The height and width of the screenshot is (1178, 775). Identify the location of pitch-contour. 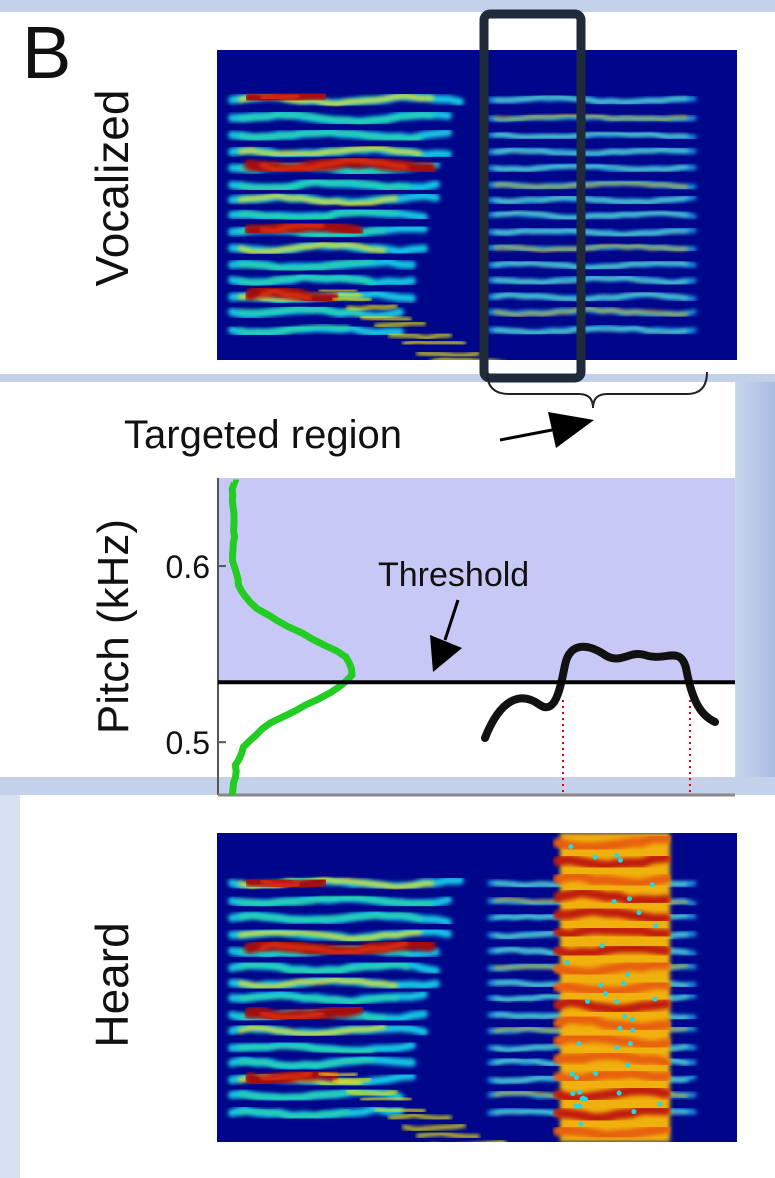
(600, 692).